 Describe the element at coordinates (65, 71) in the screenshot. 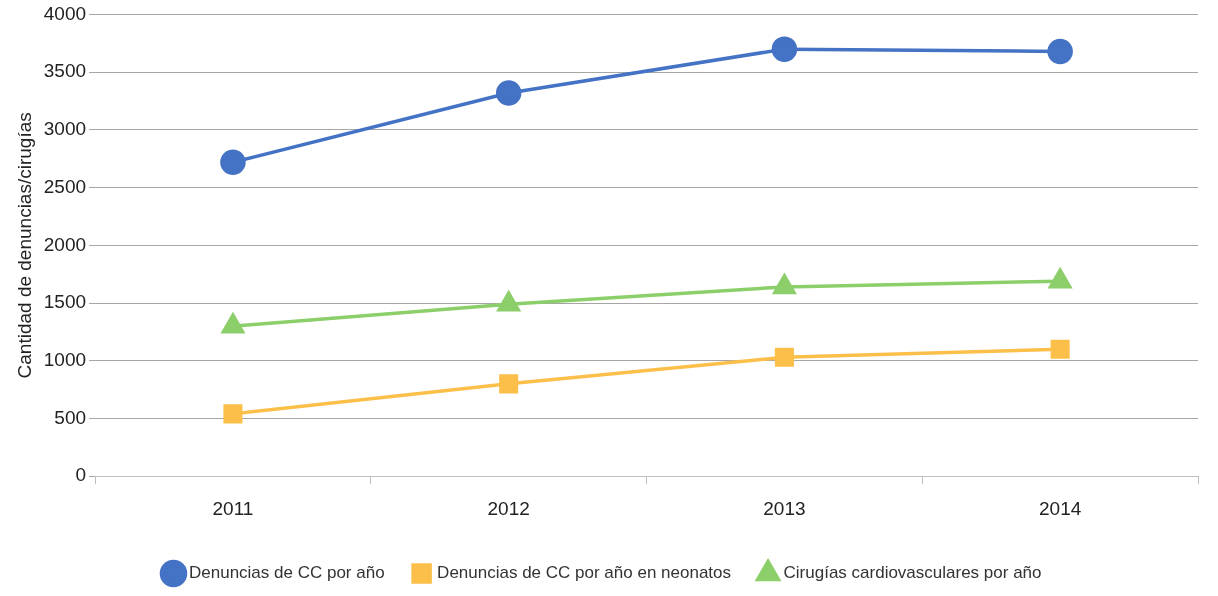

I see `y-tick-label: 3500` at that location.